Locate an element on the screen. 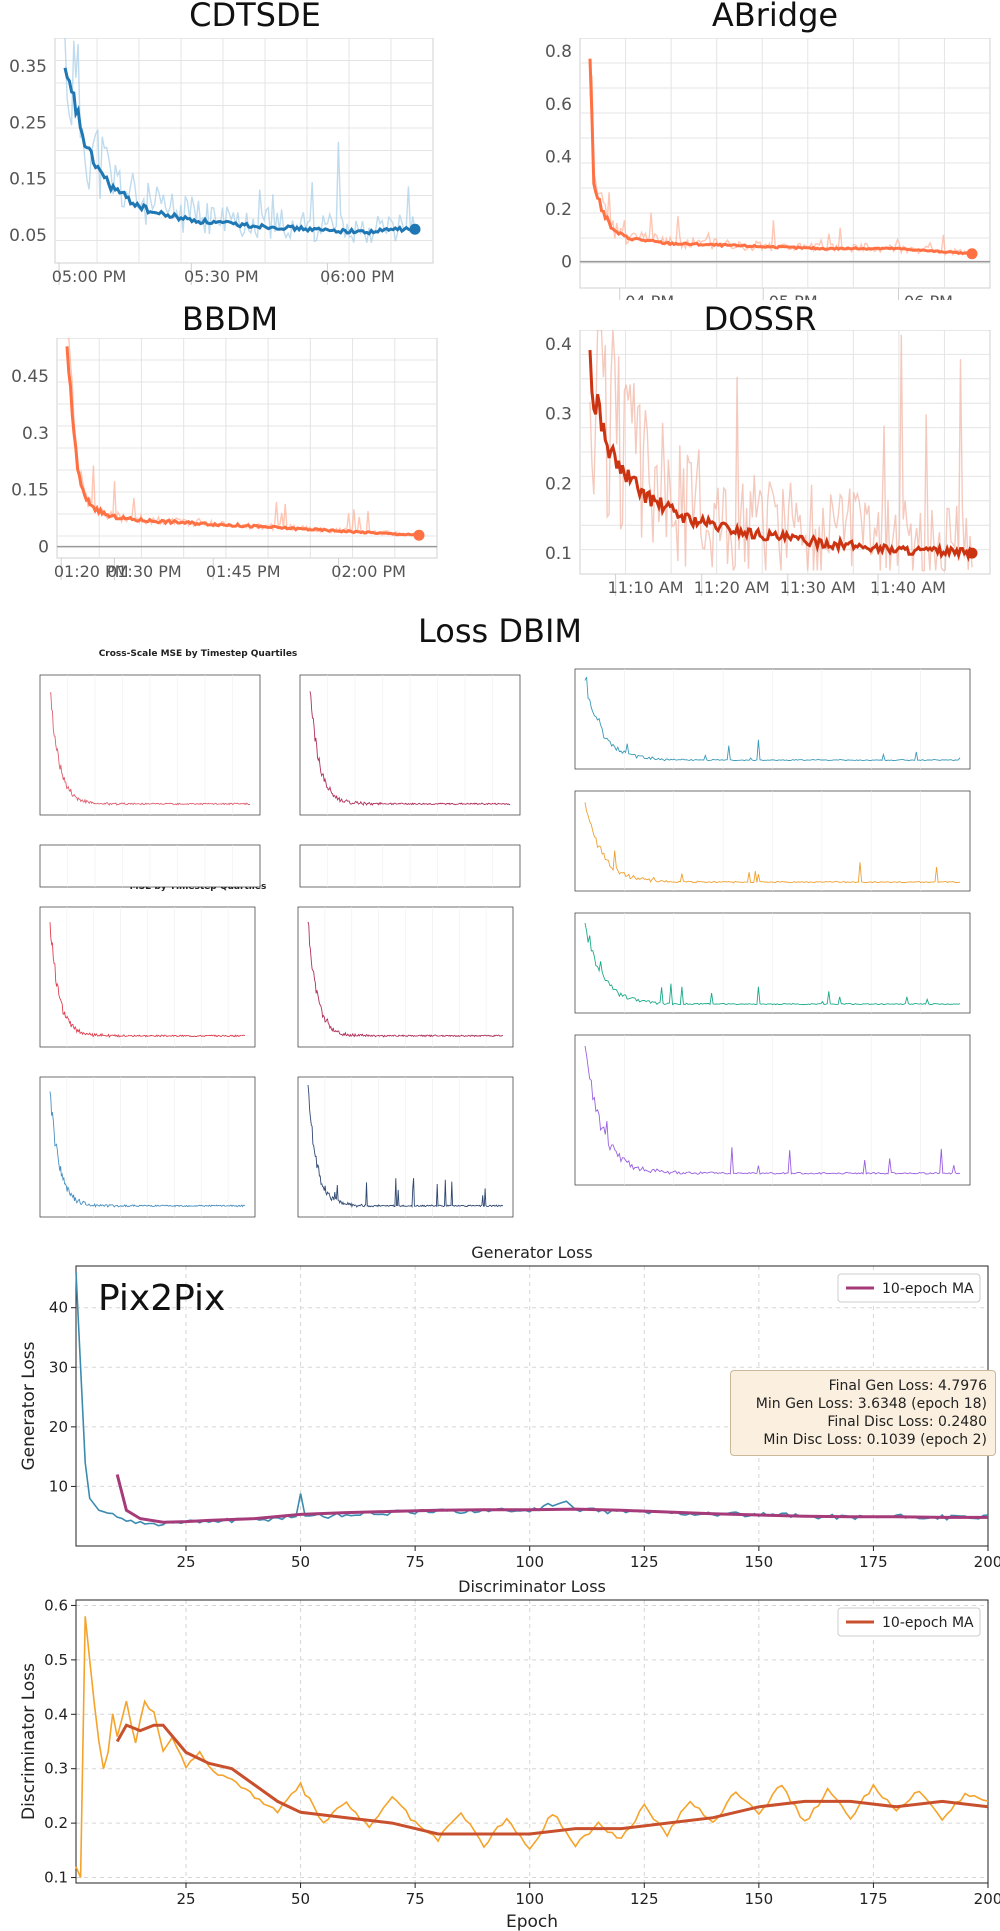  cdtsde-y-tick: 0.25 is located at coordinates (28, 123).